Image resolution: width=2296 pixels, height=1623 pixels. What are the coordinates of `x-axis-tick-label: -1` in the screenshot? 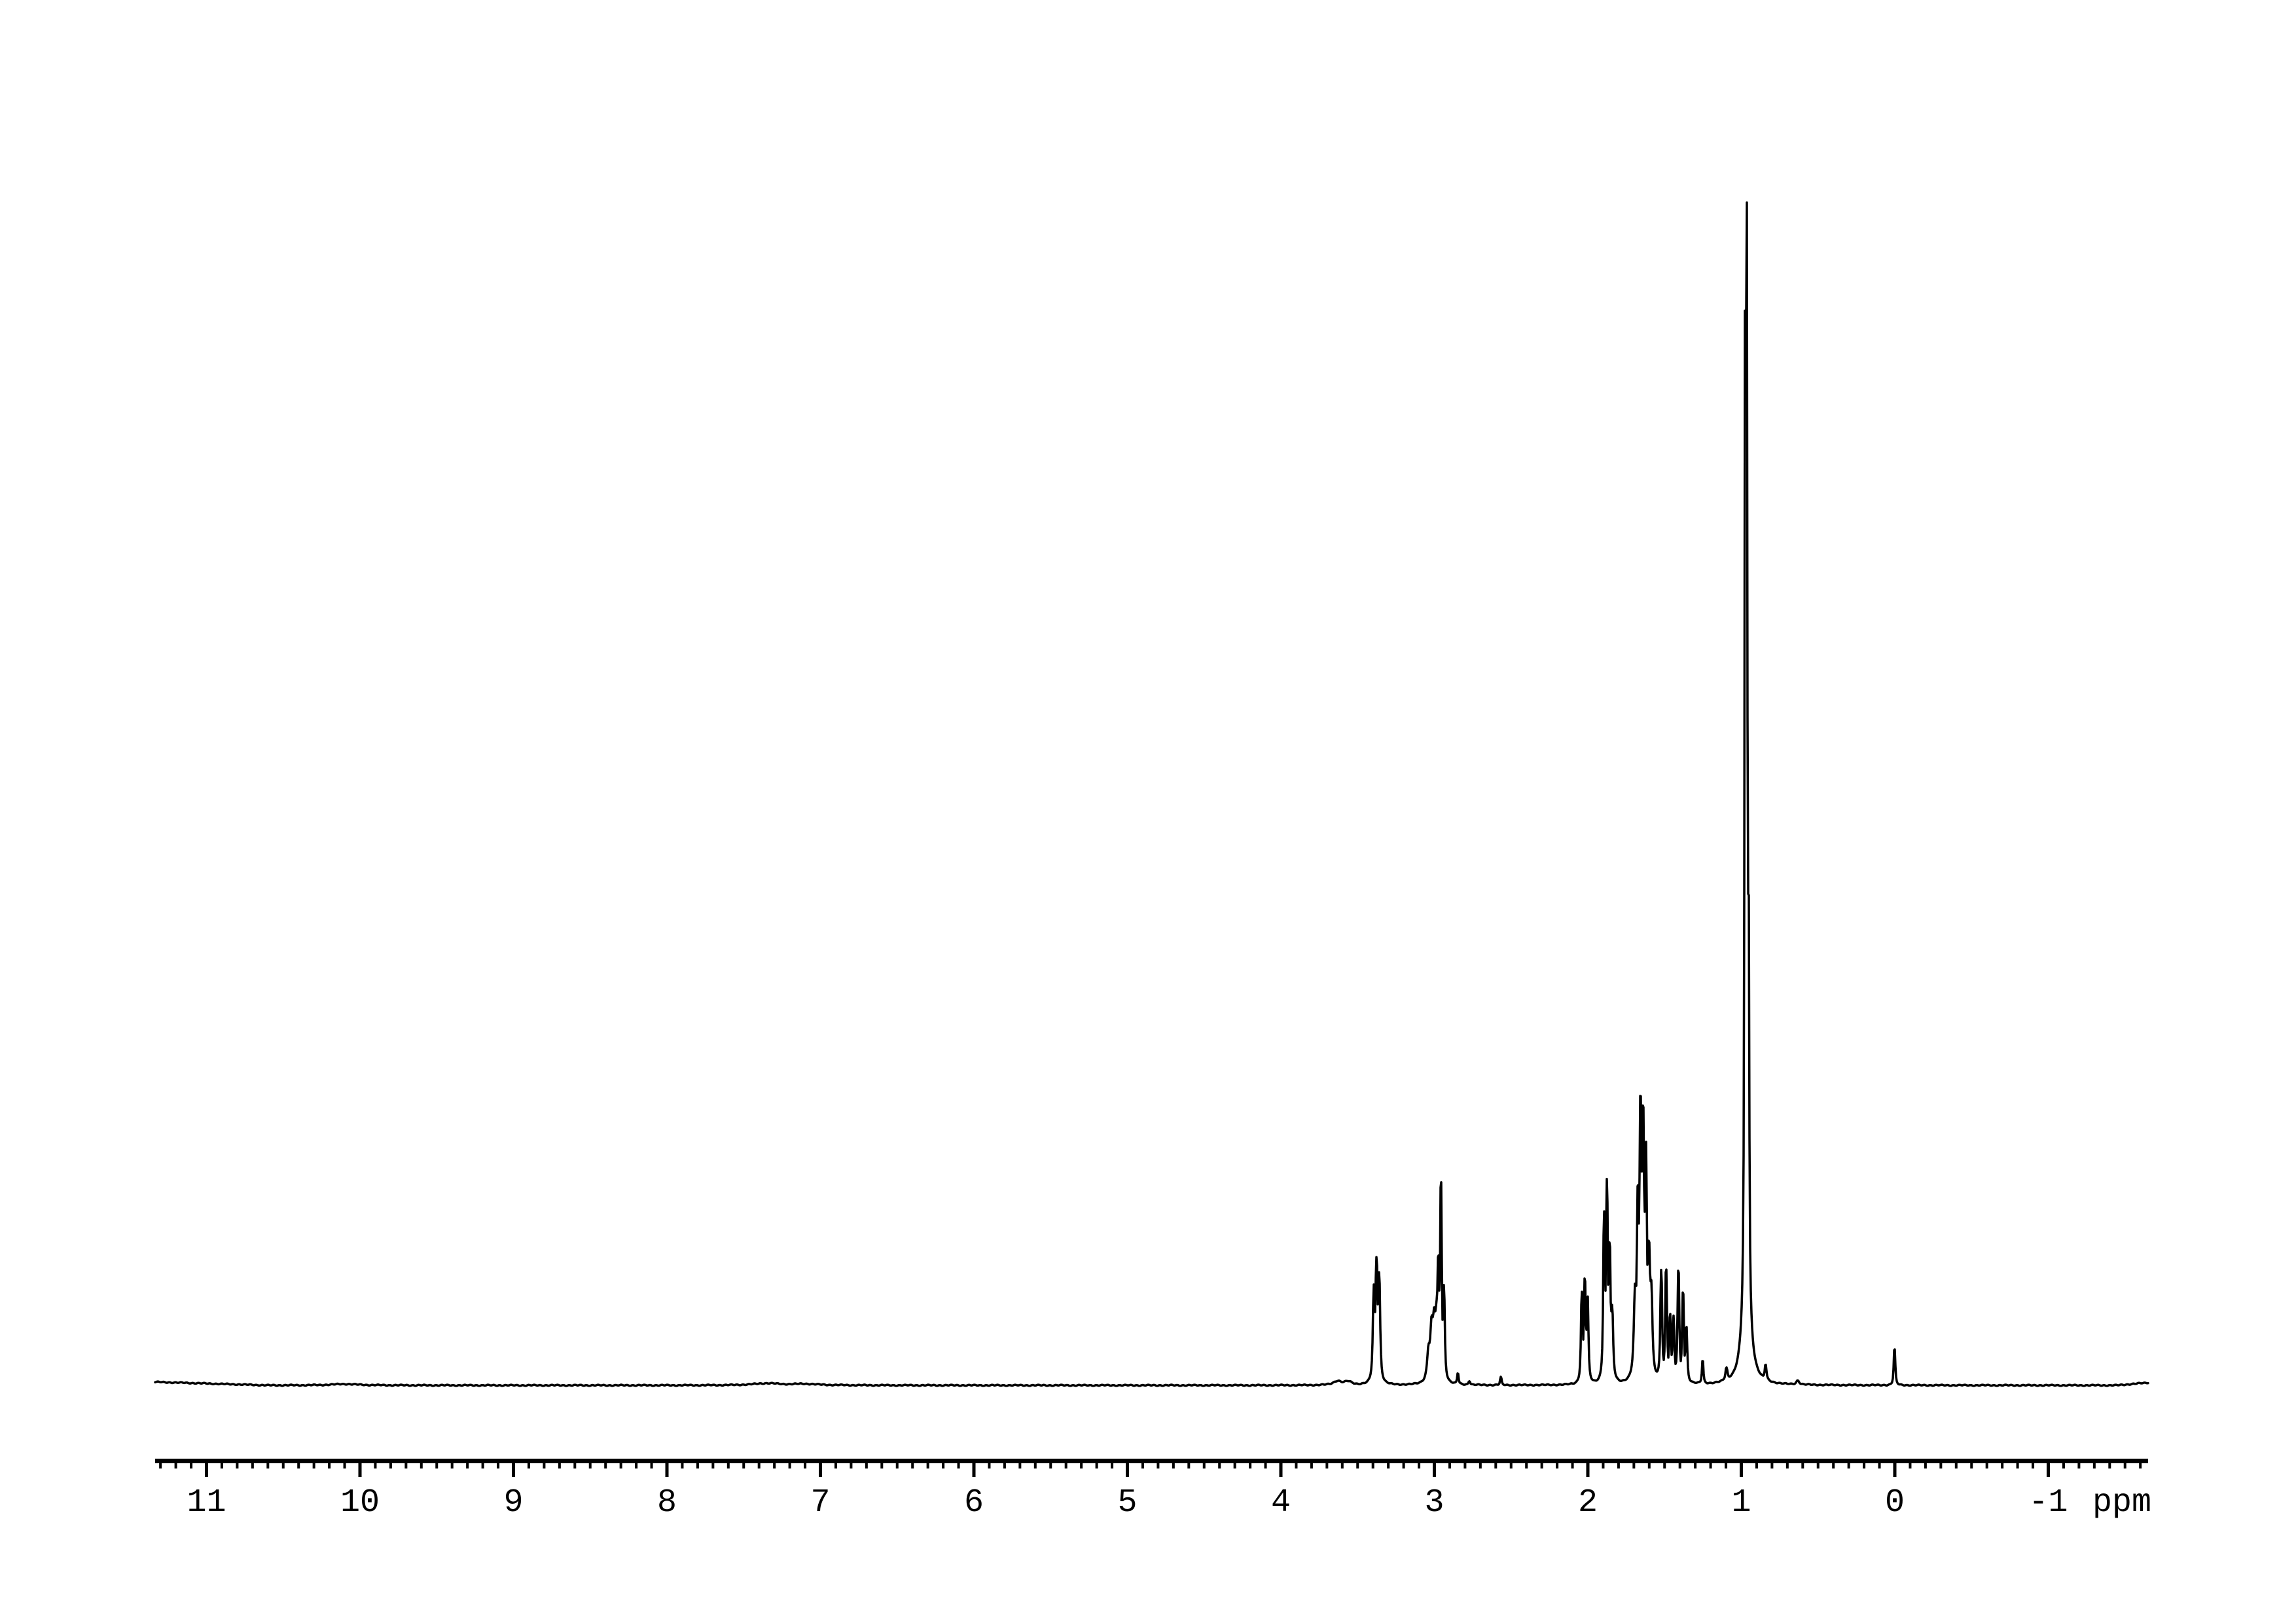 It's located at (2048, 1503).